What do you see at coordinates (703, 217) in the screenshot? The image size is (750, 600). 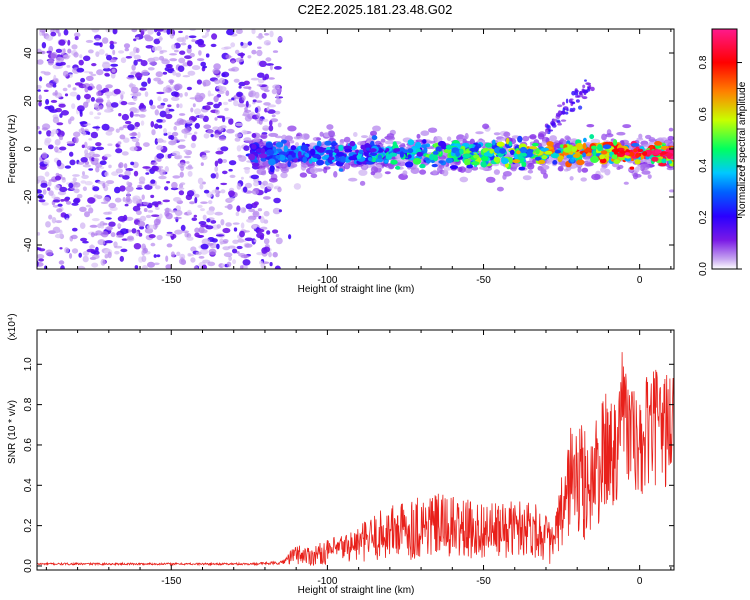 I see `colorbar-tick-label: 0.2` at bounding box center [703, 217].